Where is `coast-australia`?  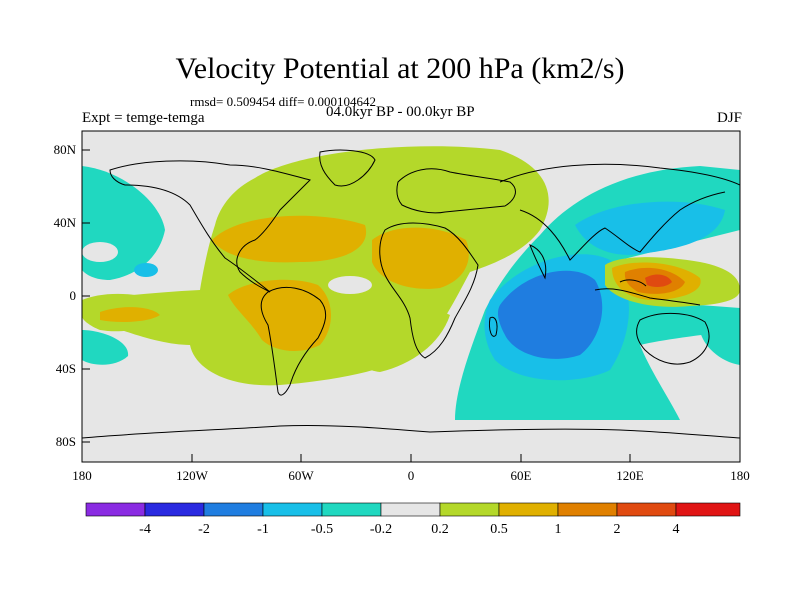
coast-australia is located at coordinates (673, 338).